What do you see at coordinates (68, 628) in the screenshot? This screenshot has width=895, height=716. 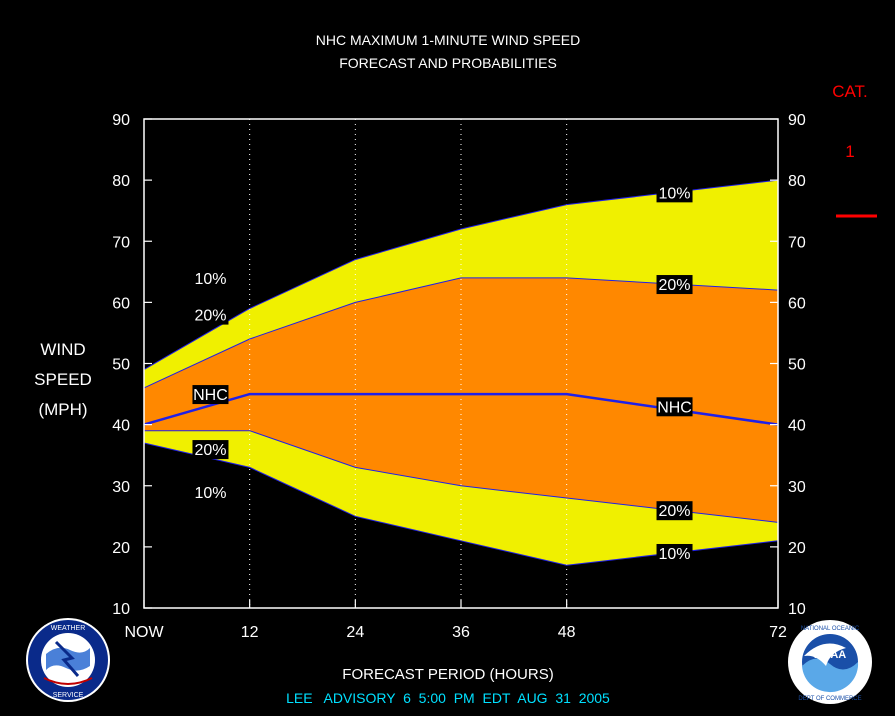 I see `svg-text: WEATHER` at bounding box center [68, 628].